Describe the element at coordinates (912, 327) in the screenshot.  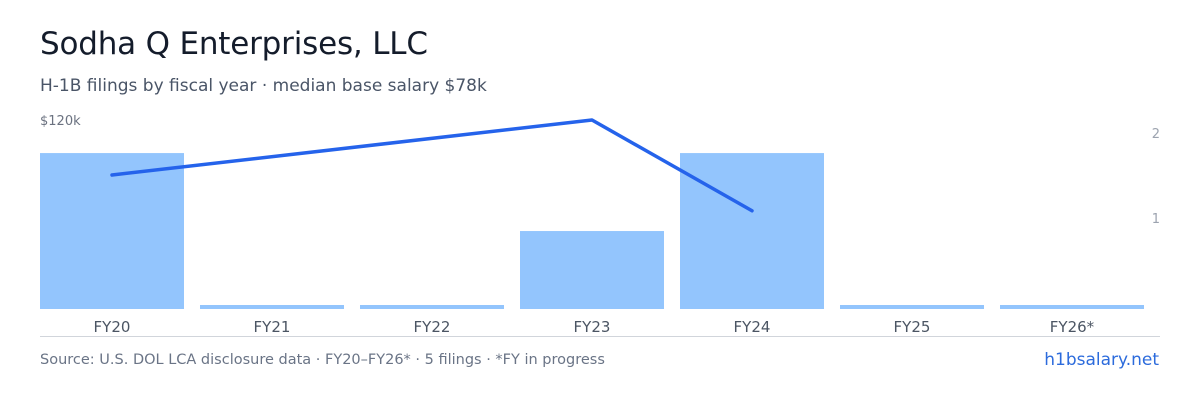
I see `x-tick-label: FY25` at that location.